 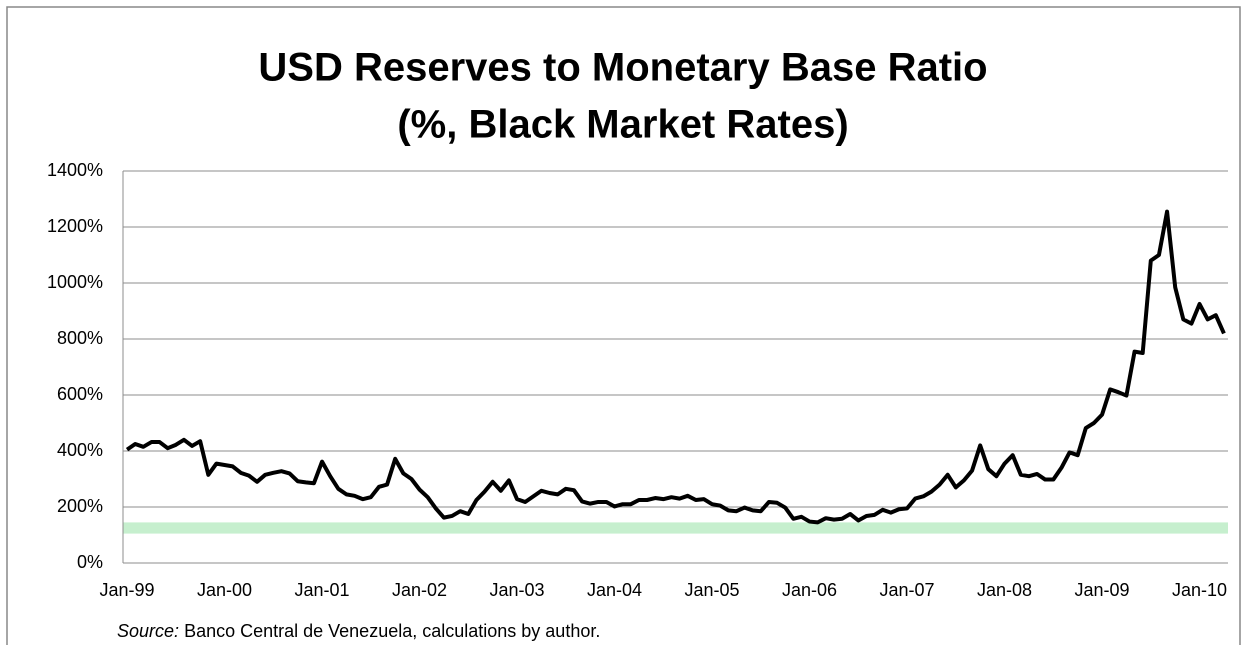 I want to click on x-tick-label: Jan-00, so click(x=224, y=590).